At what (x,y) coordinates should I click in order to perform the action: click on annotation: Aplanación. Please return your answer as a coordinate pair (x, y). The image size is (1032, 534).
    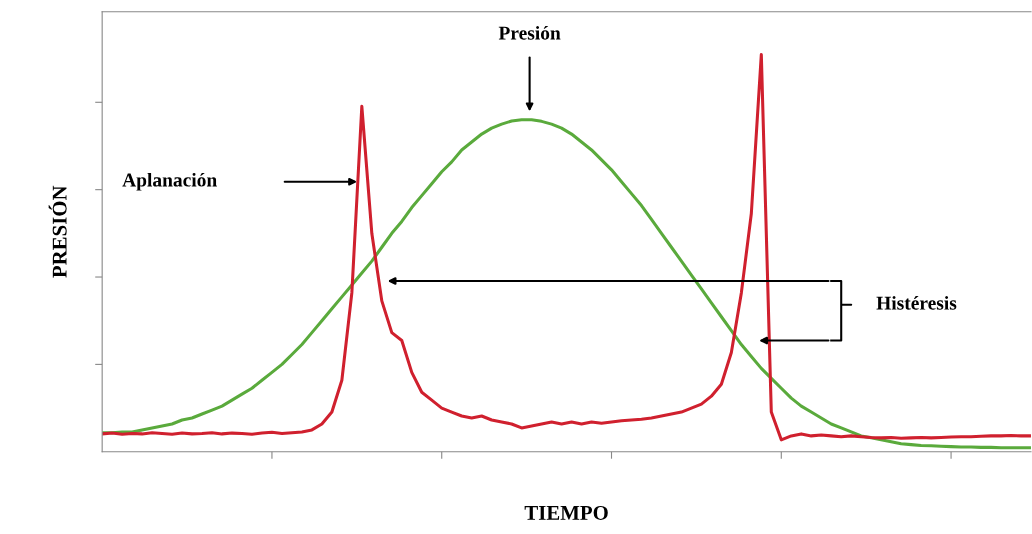
    Looking at the image, I should click on (169, 181).